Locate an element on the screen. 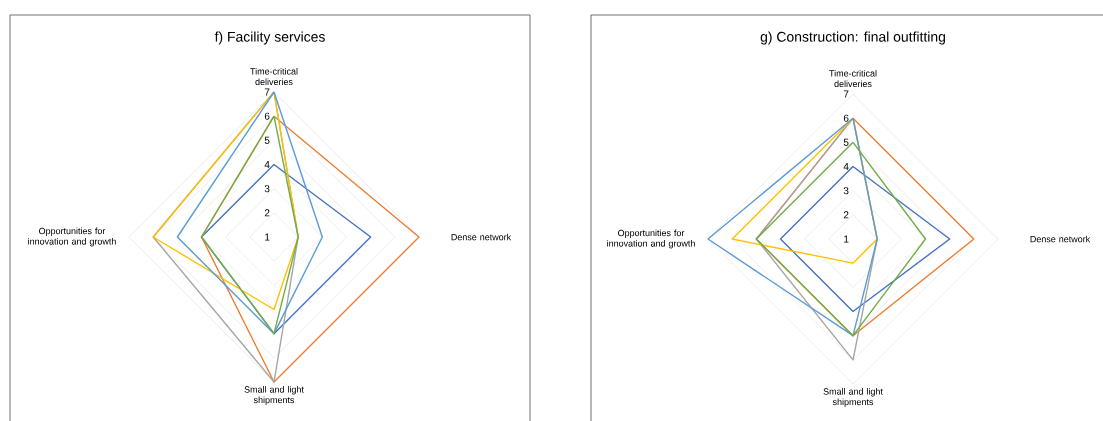  chart-title: f) Facility services is located at coordinates (269, 38).